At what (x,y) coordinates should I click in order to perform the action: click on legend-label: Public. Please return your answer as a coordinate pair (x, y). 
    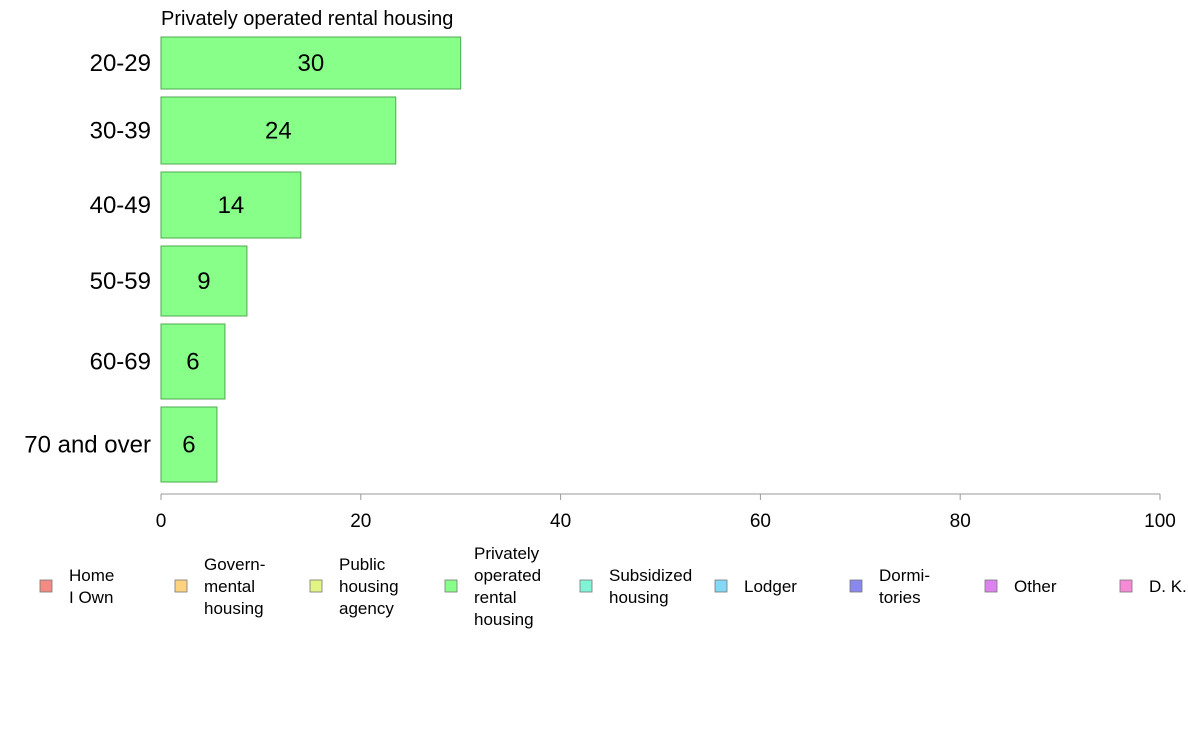
    Looking at the image, I should click on (362, 564).